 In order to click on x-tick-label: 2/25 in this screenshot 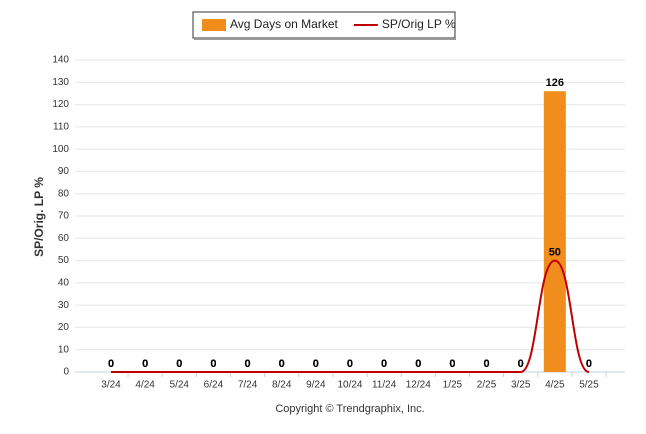, I will do `click(487, 385)`.